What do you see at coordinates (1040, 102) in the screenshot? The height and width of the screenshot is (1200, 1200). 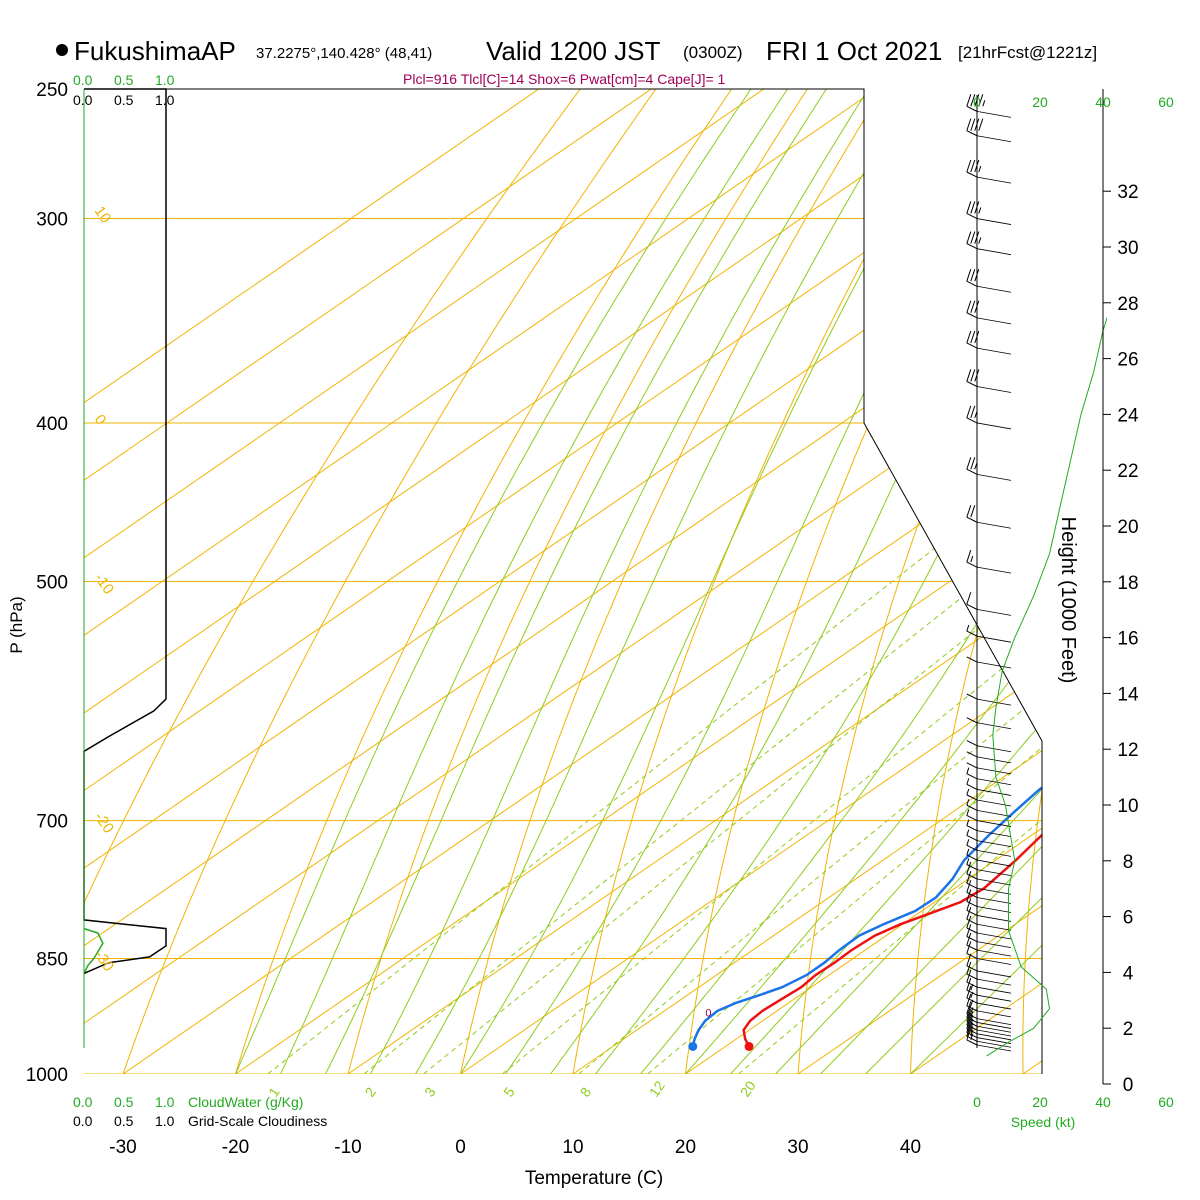 I see `speed-tick-20-top: 20` at bounding box center [1040, 102].